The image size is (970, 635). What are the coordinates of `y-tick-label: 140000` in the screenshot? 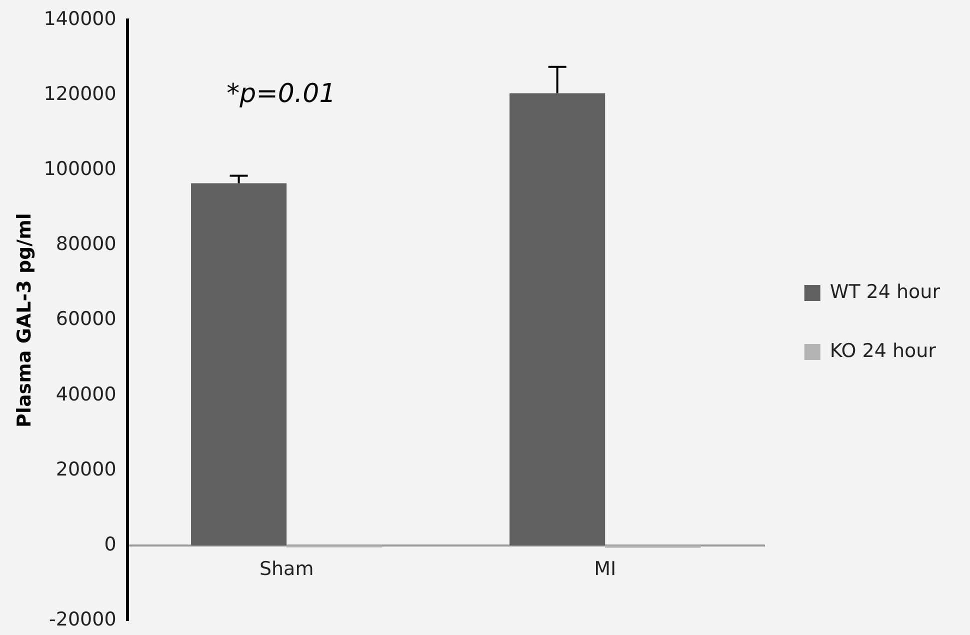 It's located at (80, 19).